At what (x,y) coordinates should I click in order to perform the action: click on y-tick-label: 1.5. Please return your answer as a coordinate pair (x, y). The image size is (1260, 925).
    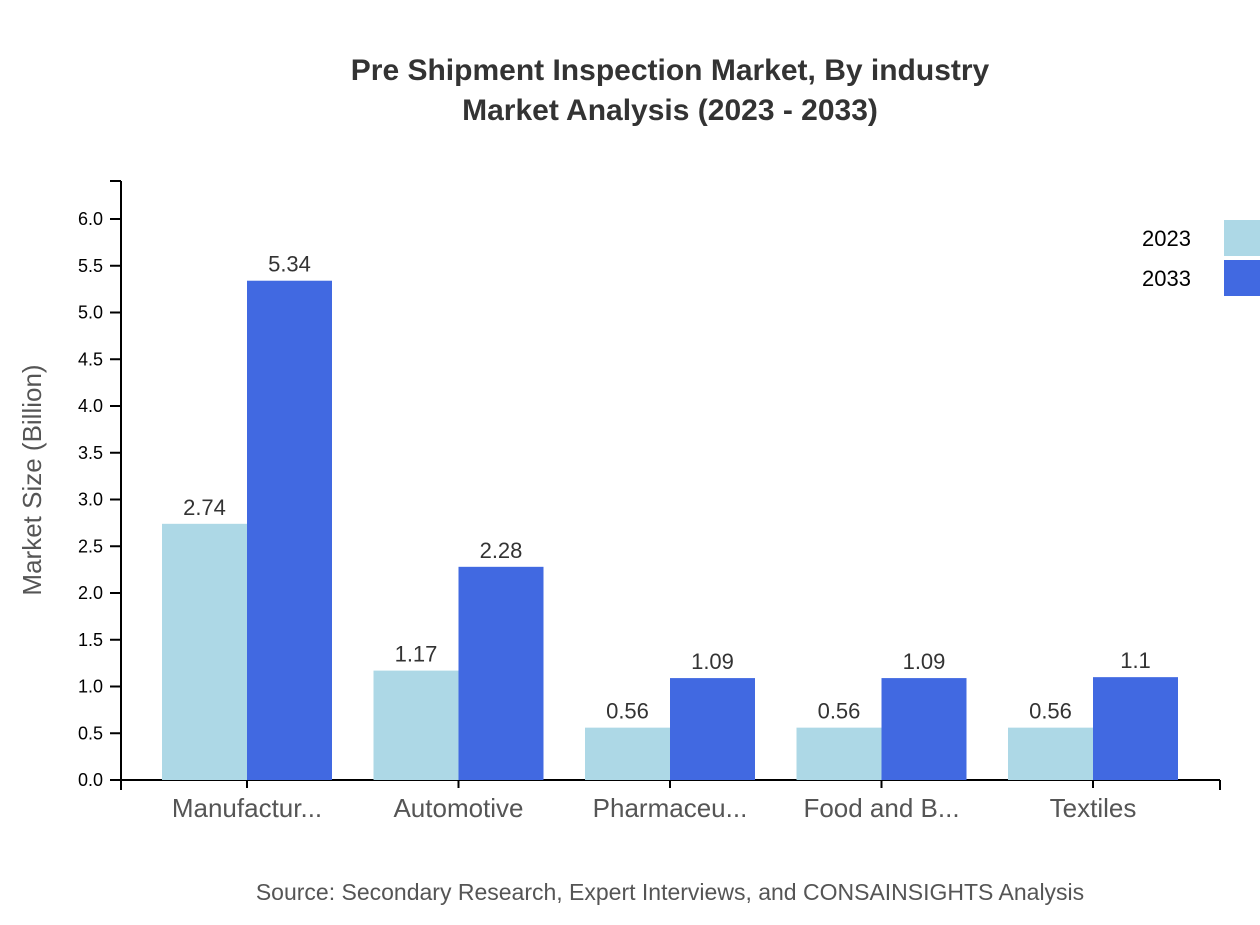
    Looking at the image, I should click on (90, 640).